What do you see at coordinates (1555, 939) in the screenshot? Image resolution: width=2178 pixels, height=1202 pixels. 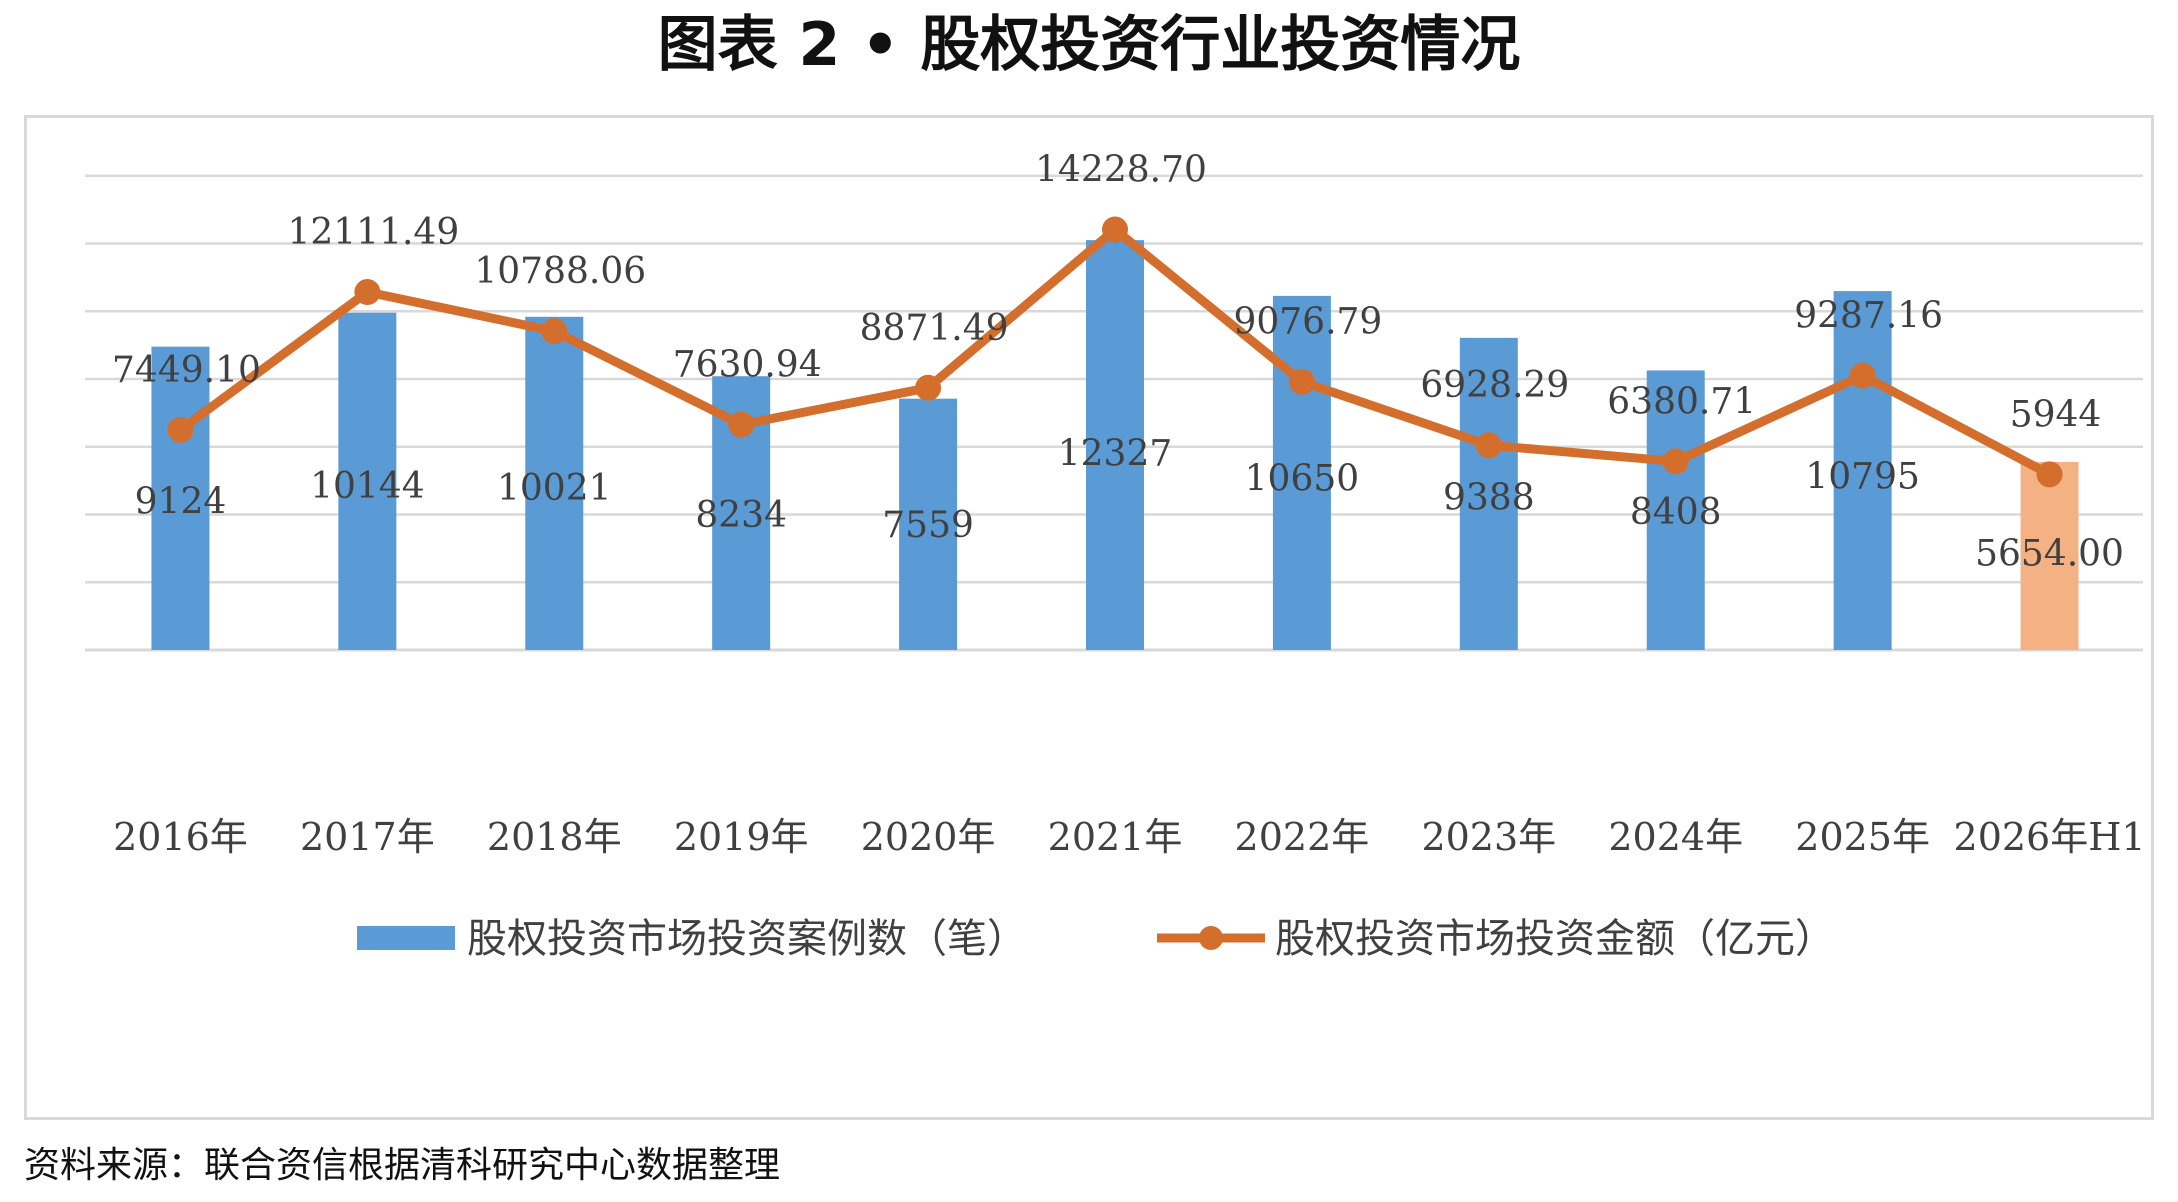 I see `legend-line-label: 股权投资市场投资金额（亿元）` at bounding box center [1555, 939].